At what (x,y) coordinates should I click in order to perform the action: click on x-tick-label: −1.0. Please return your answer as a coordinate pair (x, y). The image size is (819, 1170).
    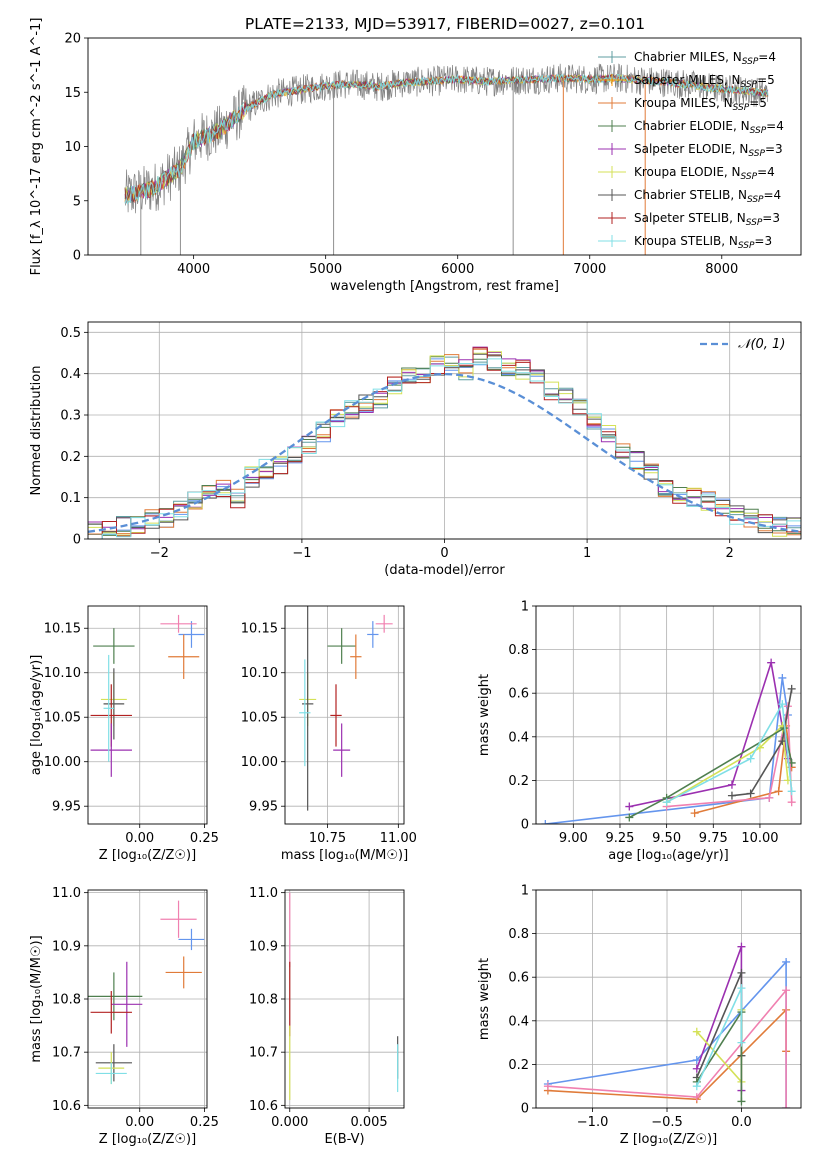
    Looking at the image, I should click on (593, 1122).